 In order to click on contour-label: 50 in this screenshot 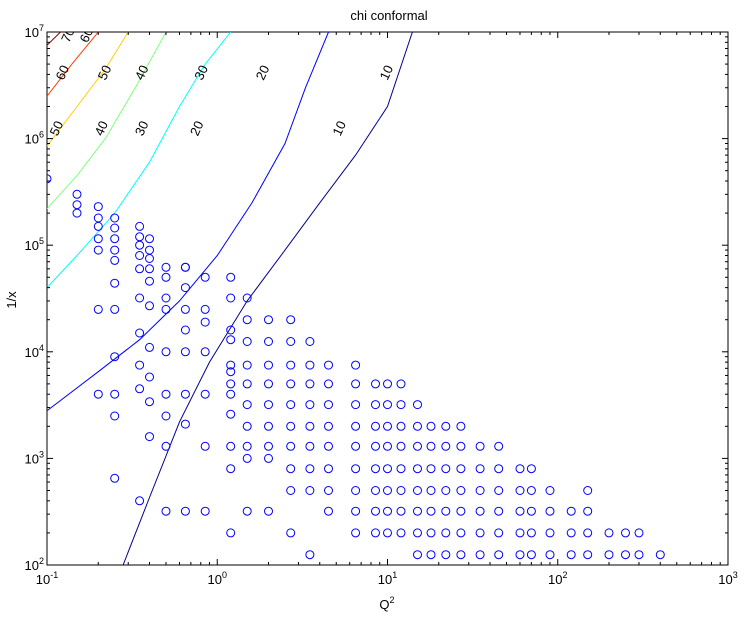, I will do `click(57, 128)`.